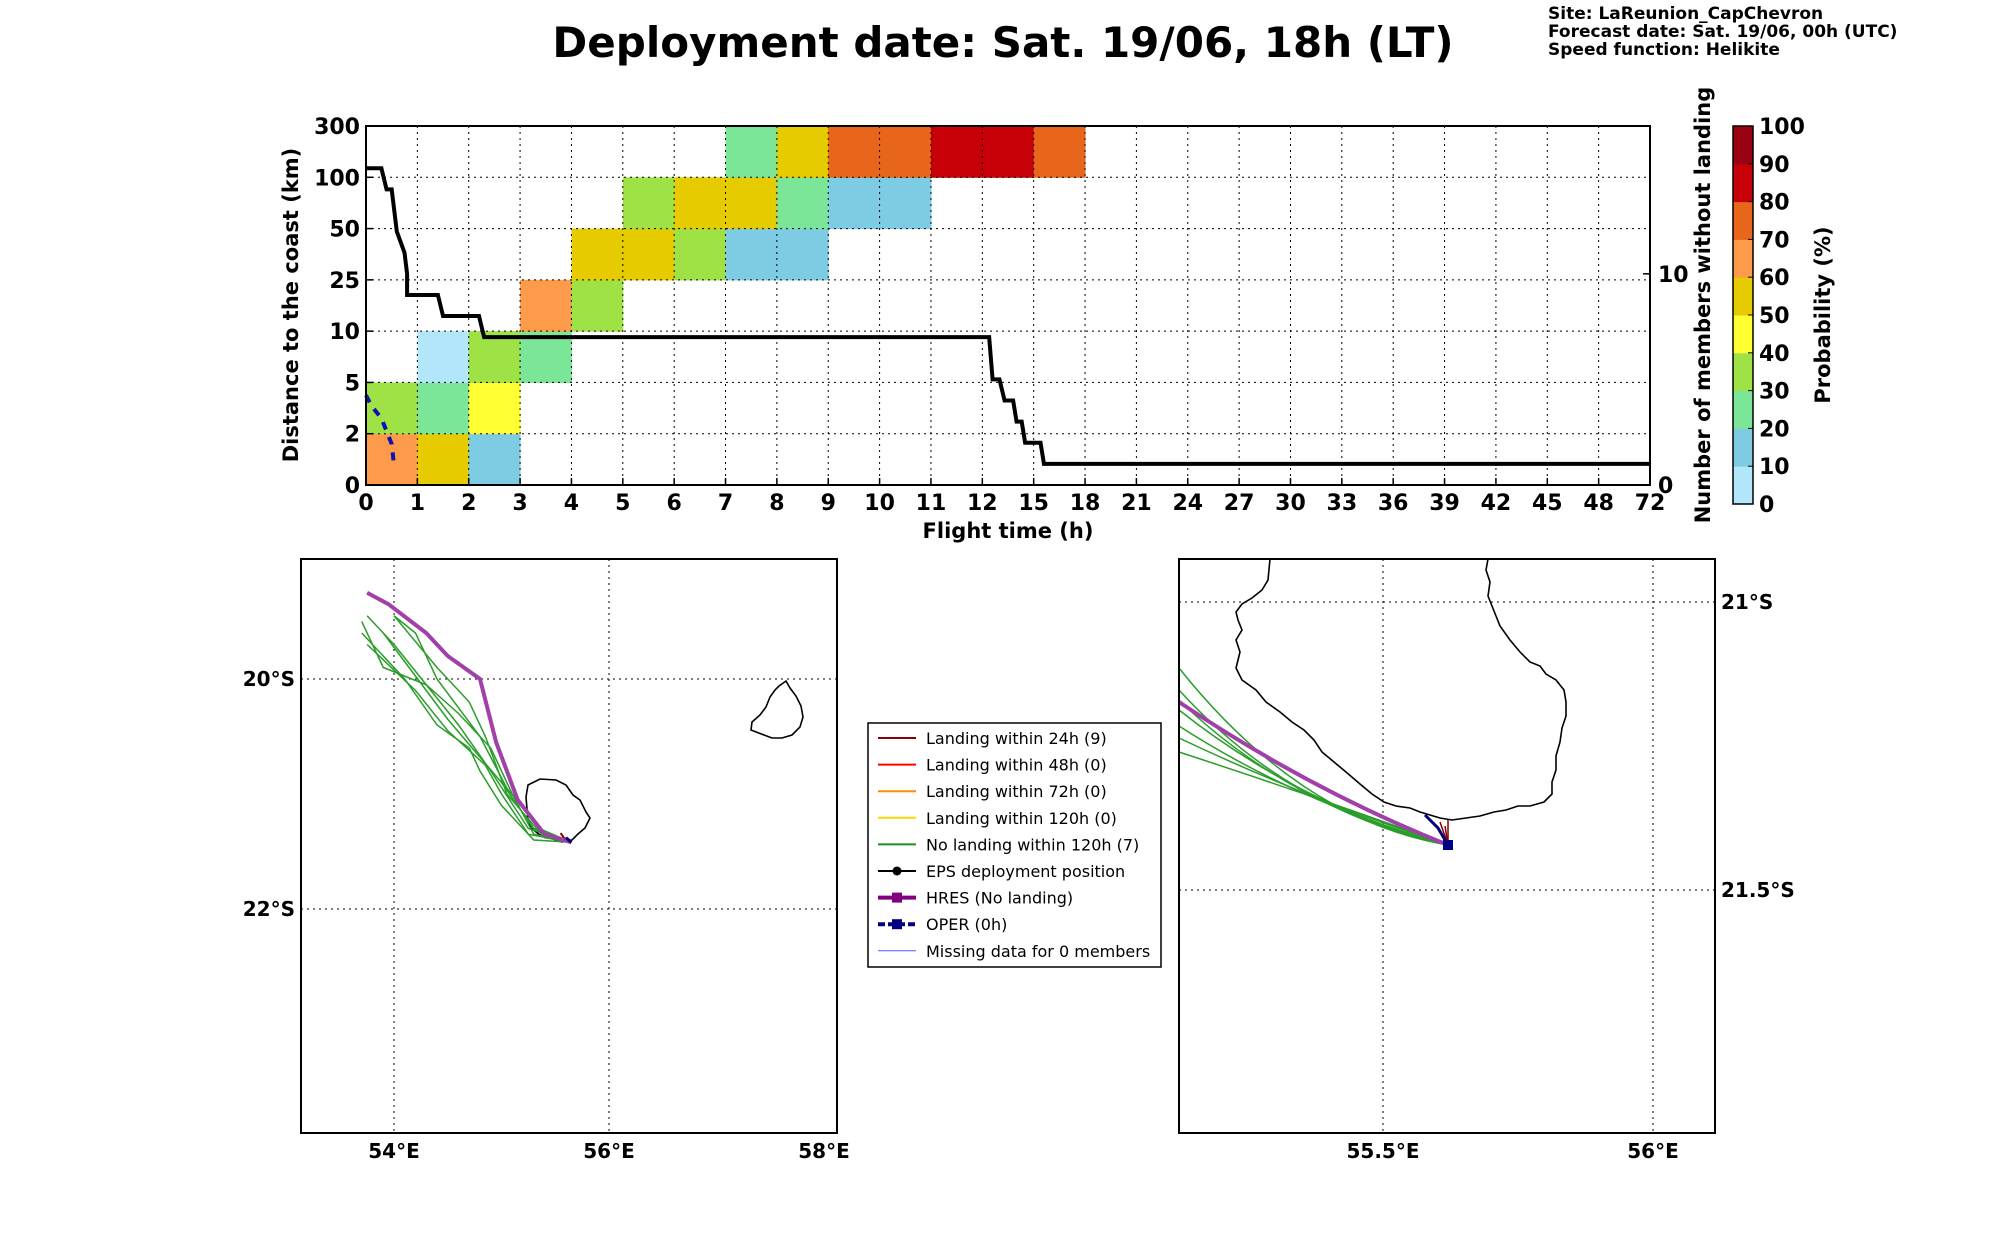 The height and width of the screenshot is (1250, 2000). I want to click on reunion-island-coastline, so click(558, 810).